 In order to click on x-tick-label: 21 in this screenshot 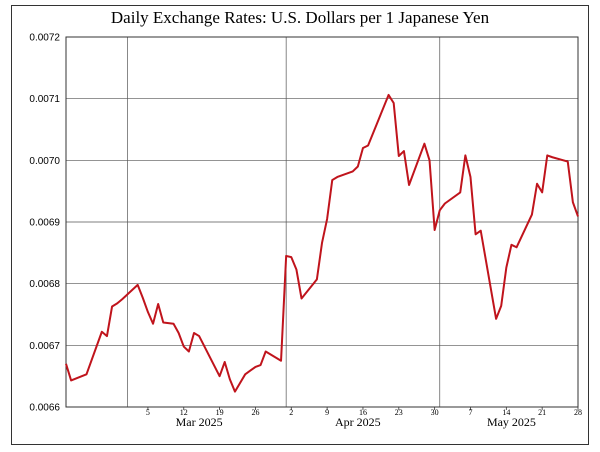, I will do `click(542, 412)`.